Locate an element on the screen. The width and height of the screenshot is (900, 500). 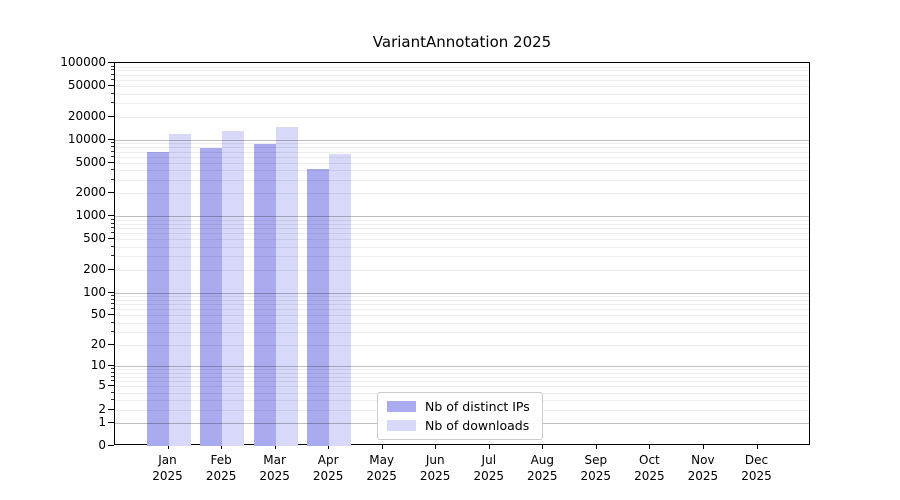
x-tick-label: Sep 2025 is located at coordinates (596, 468).